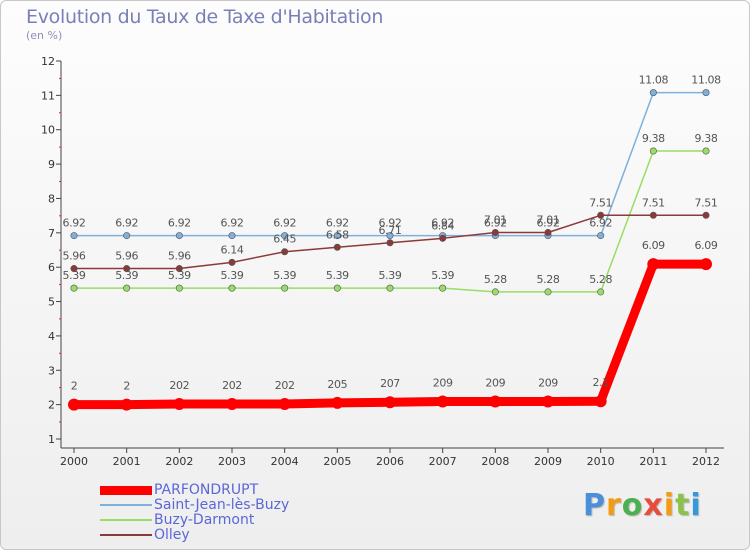 The width and height of the screenshot is (750, 550). I want to click on data-label: 5.28, so click(495, 279).